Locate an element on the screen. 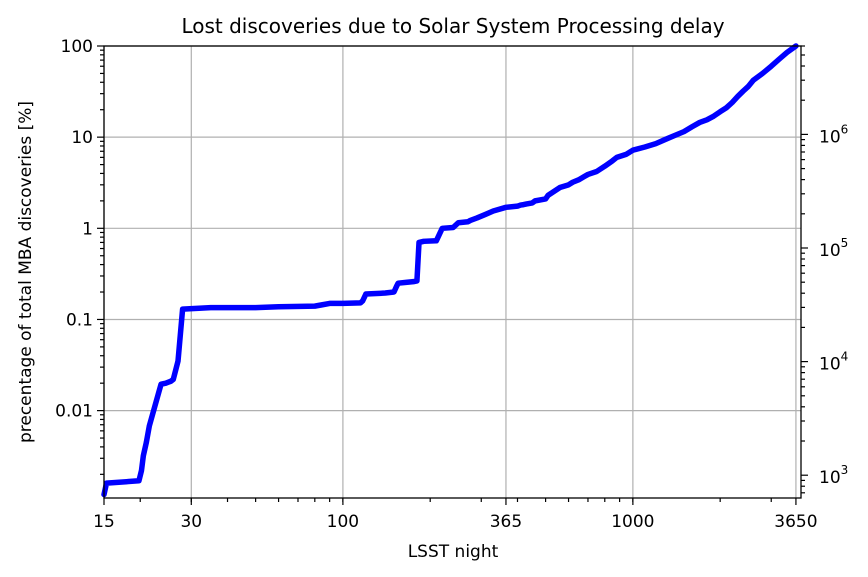 The height and width of the screenshot is (577, 868). y-tick-label: 10 is located at coordinates (82, 138).